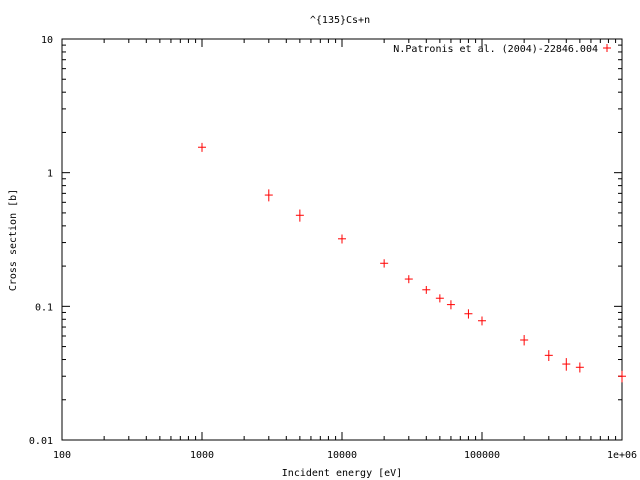  What do you see at coordinates (62, 455) in the screenshot?
I see `x-tick-label: 100` at bounding box center [62, 455].